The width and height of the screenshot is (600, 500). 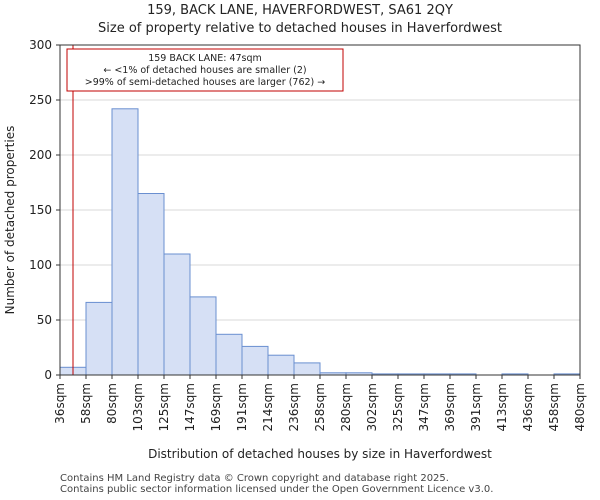 I want to click on bar-58sqm, so click(x=99, y=338).